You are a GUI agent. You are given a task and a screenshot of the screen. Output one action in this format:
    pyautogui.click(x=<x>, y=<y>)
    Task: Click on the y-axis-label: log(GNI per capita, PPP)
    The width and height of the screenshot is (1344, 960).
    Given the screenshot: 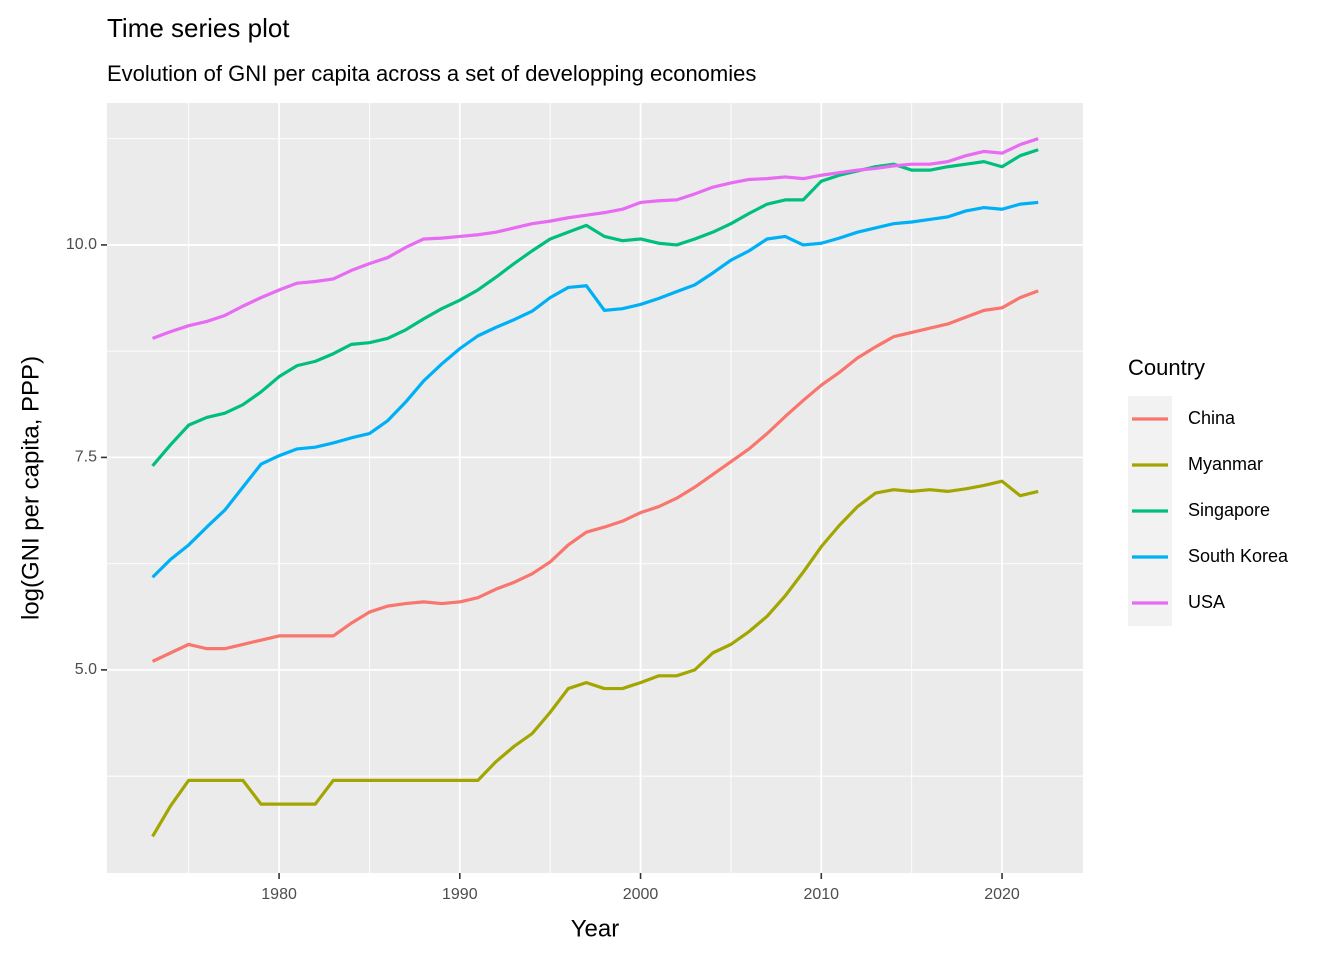 What is the action you would take?
    pyautogui.click(x=30, y=488)
    